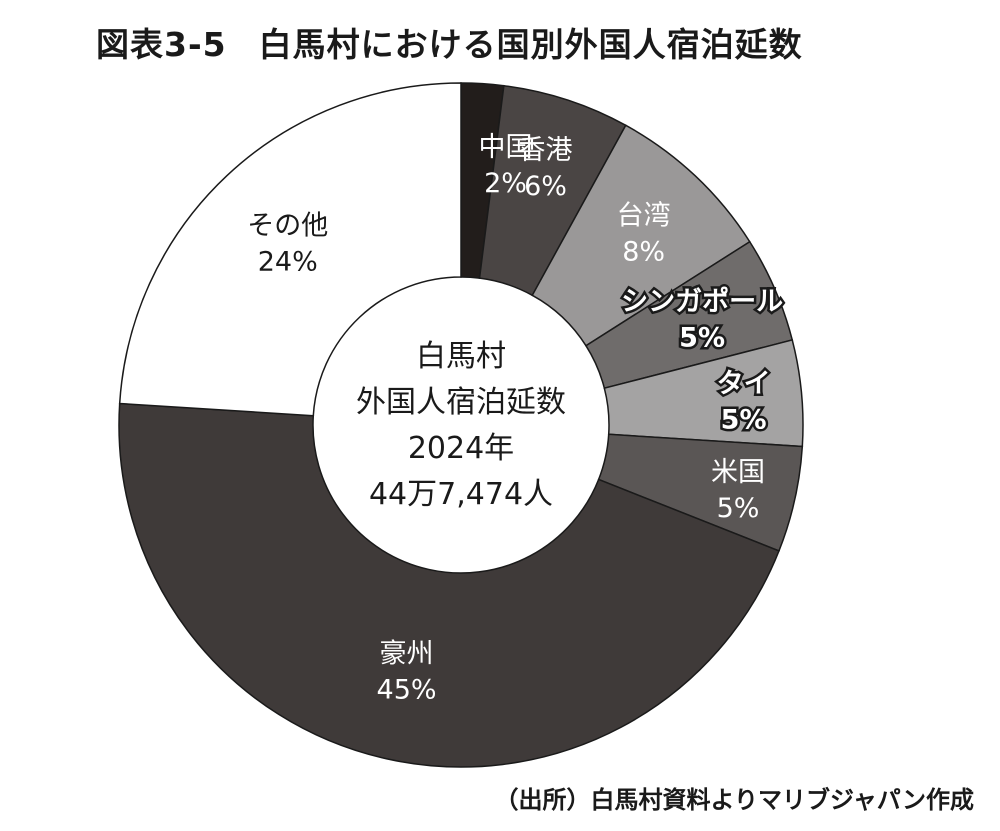 The height and width of the screenshot is (831, 1000). I want to click on slice-name-label: その他, so click(287, 226).